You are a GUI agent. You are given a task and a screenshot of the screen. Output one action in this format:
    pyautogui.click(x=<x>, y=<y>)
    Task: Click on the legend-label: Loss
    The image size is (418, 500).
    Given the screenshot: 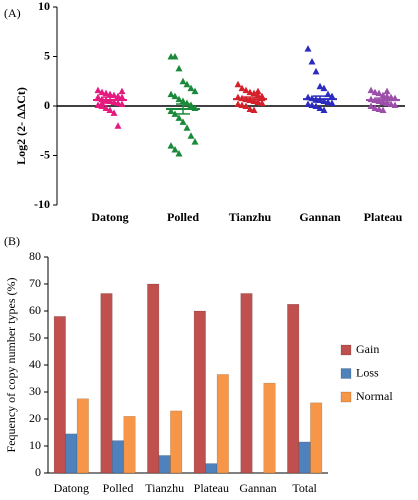 What is the action you would take?
    pyautogui.click(x=367, y=372)
    